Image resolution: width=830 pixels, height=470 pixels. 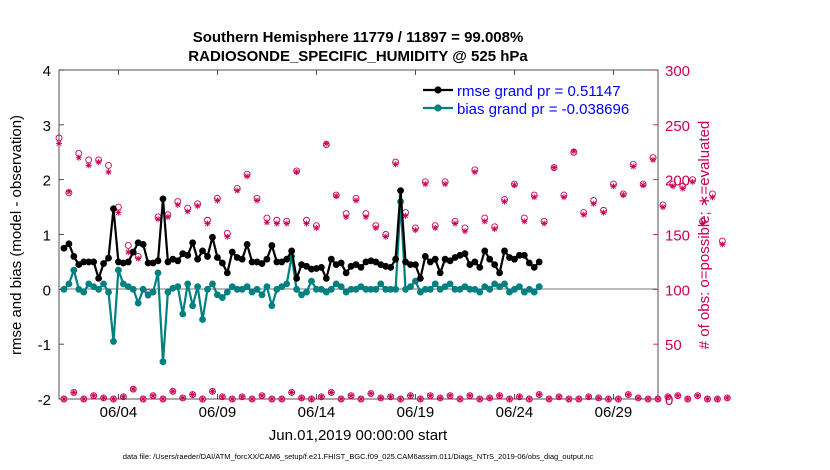 What do you see at coordinates (44, 345) in the screenshot?
I see `left-tick-label: -1` at bounding box center [44, 345].